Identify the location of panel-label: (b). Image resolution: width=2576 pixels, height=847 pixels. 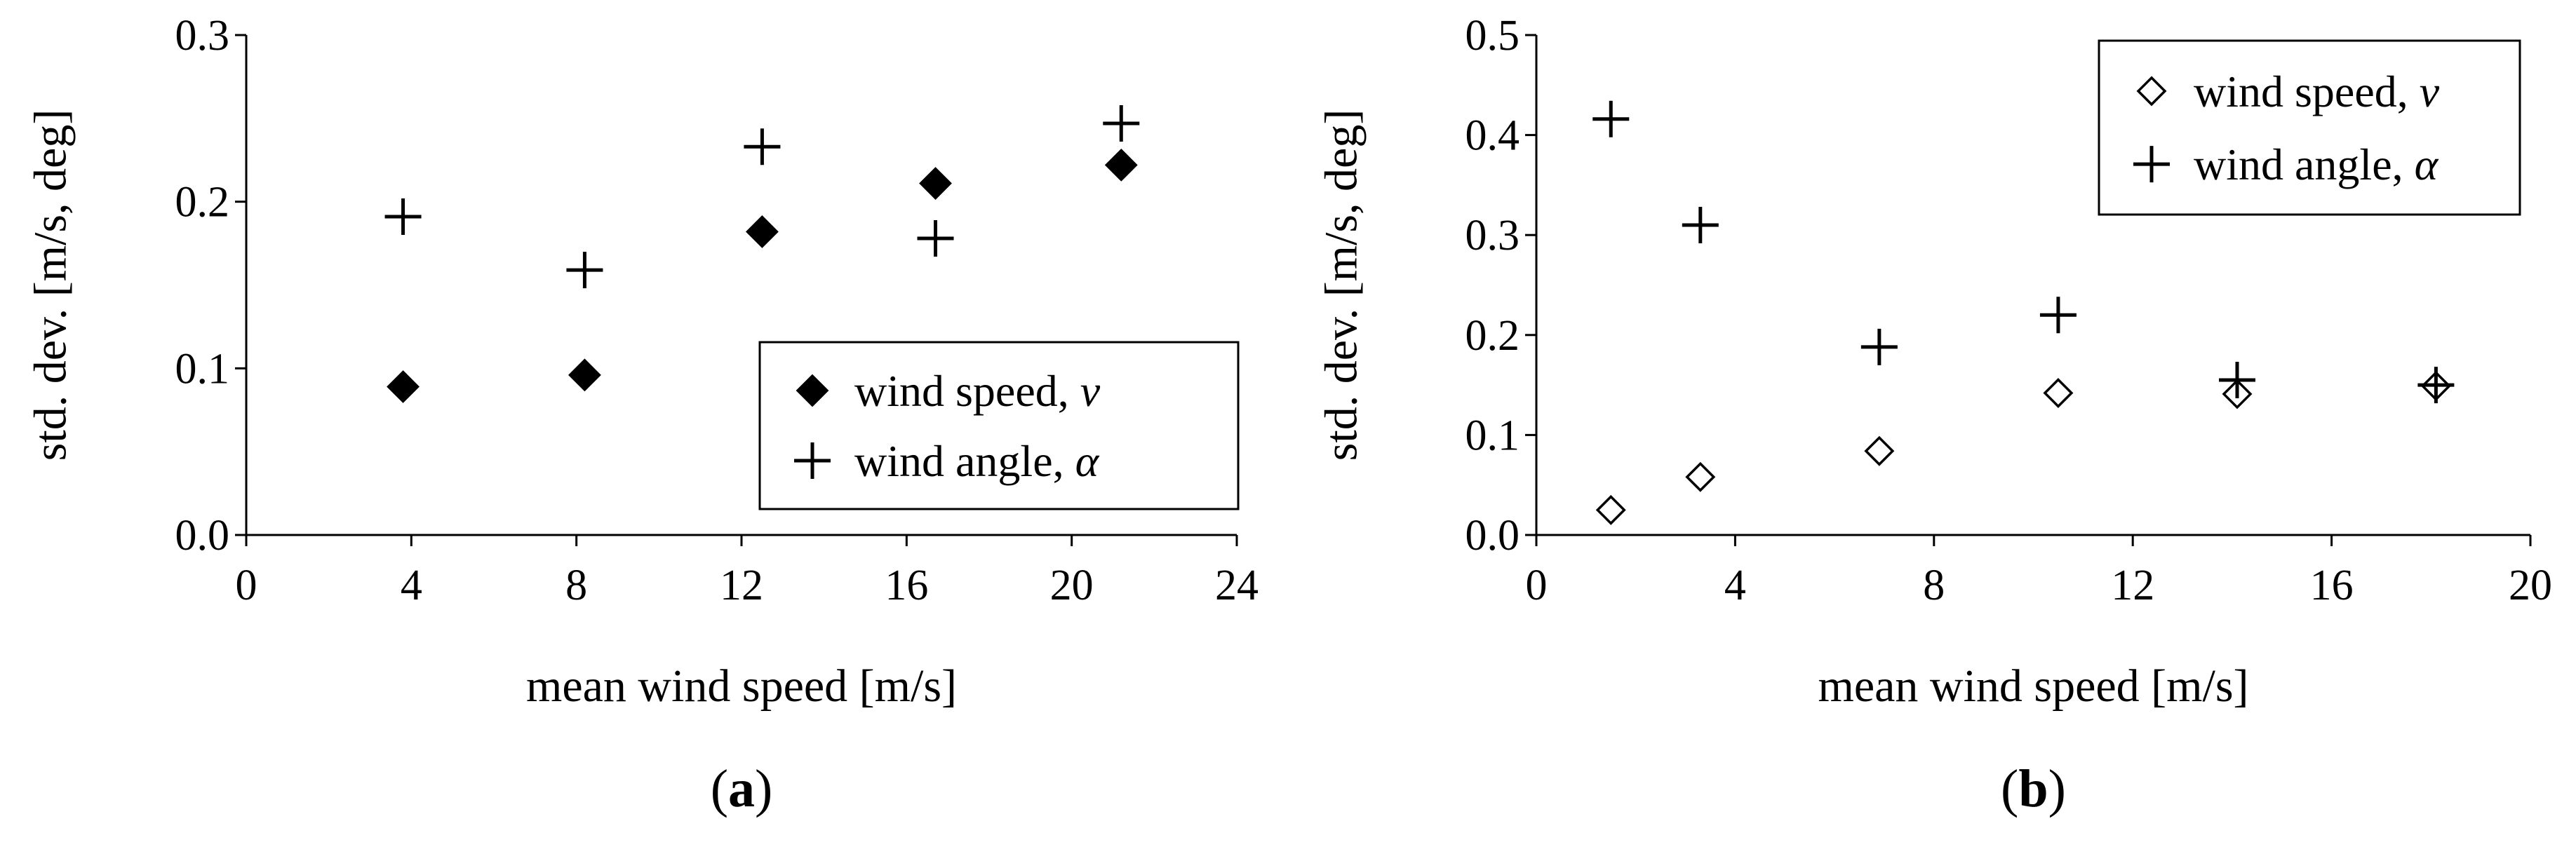
(2034, 788).